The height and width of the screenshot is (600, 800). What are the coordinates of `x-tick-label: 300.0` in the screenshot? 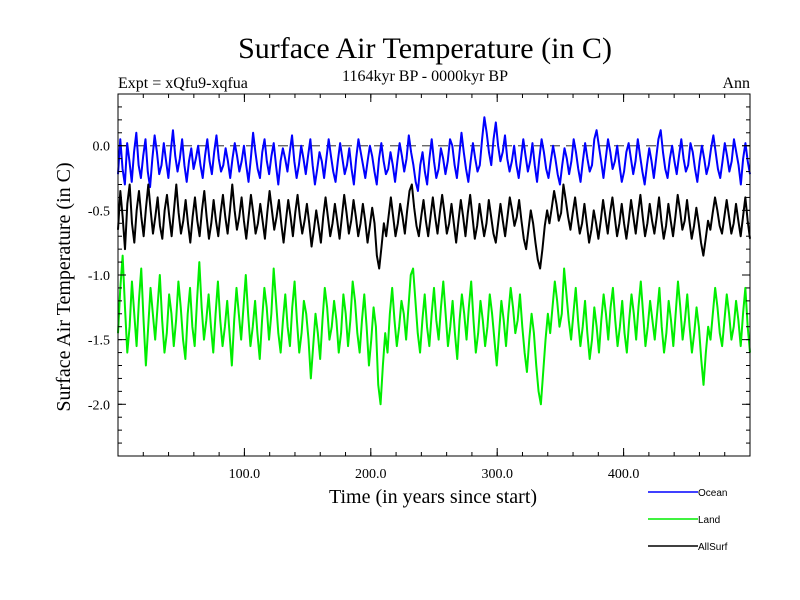 It's located at (497, 474).